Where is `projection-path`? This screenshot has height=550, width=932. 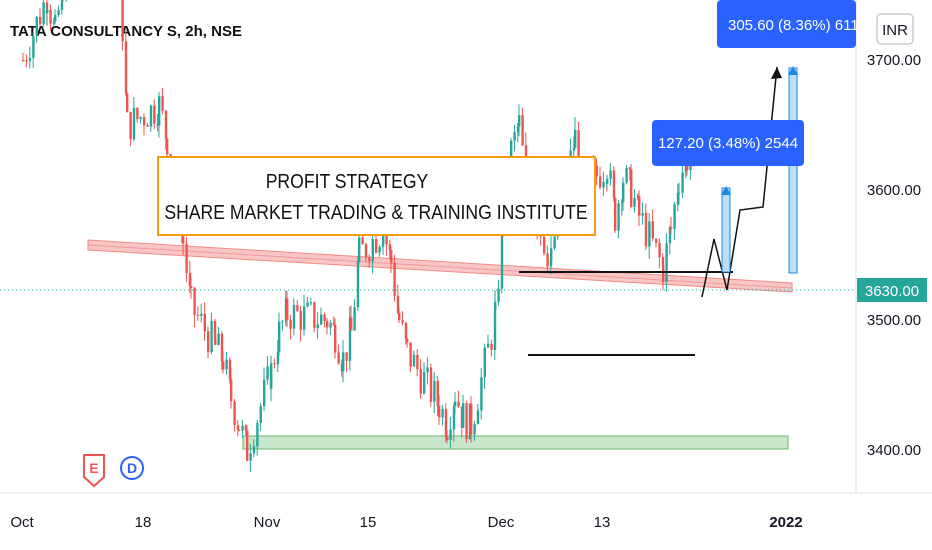
projection-path is located at coordinates (739, 182).